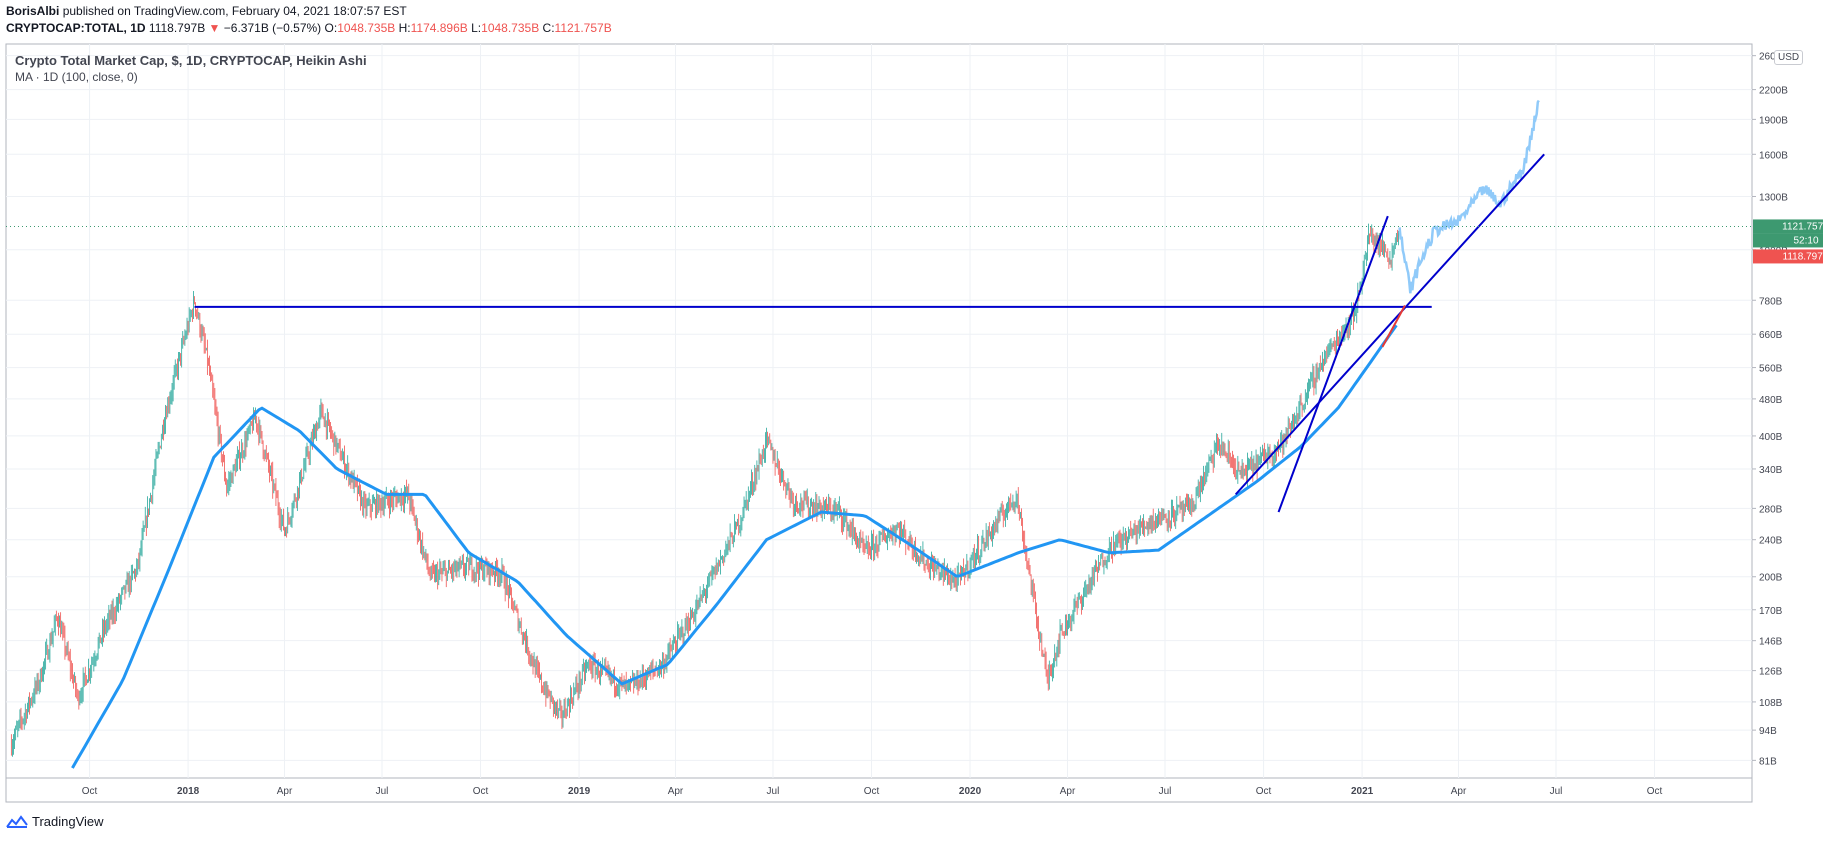 This screenshot has width=1828, height=841. Describe the element at coordinates (1771, 437) in the screenshot. I see `price-tick-label: 400B` at that location.